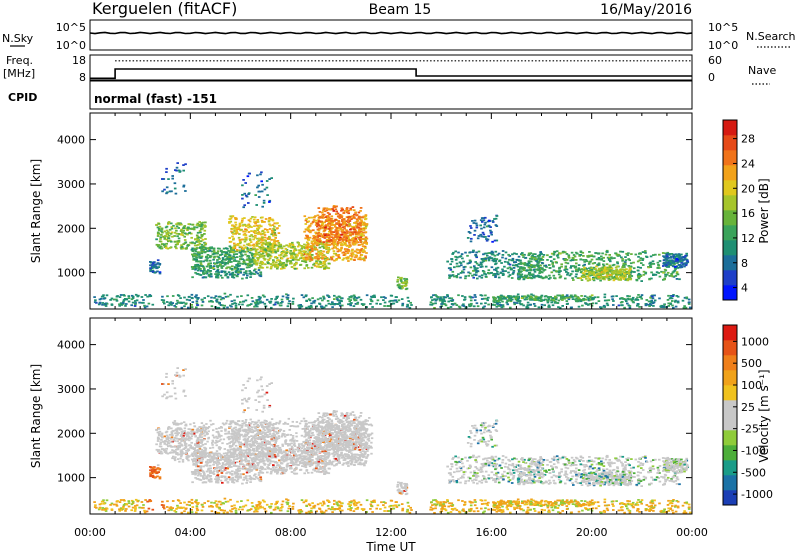  I want to click on colorbar-swatch, so click(730, 277).